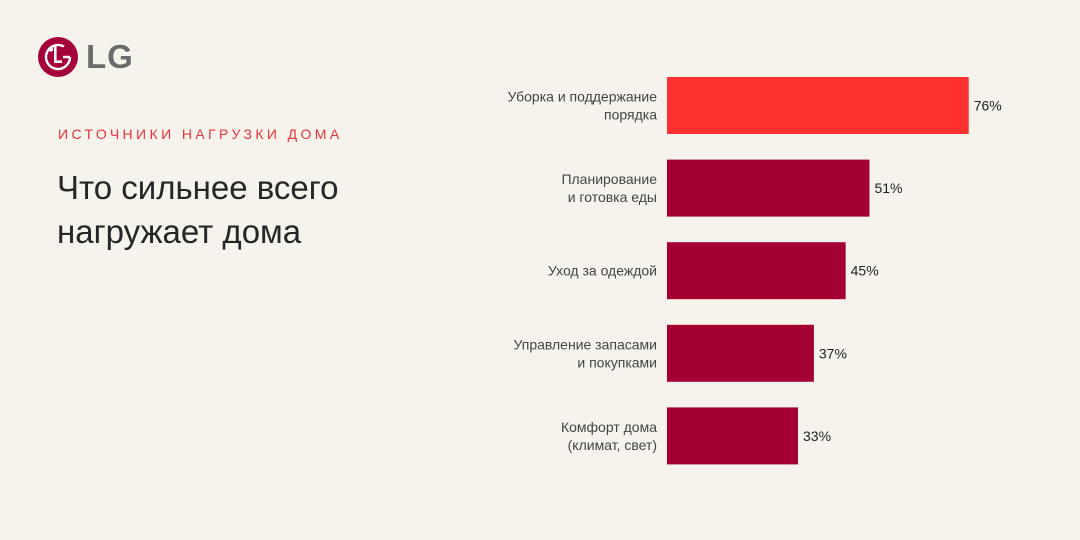 The image size is (1080, 540). I want to click on category-label-3: Уход за одеждой, so click(602, 271).